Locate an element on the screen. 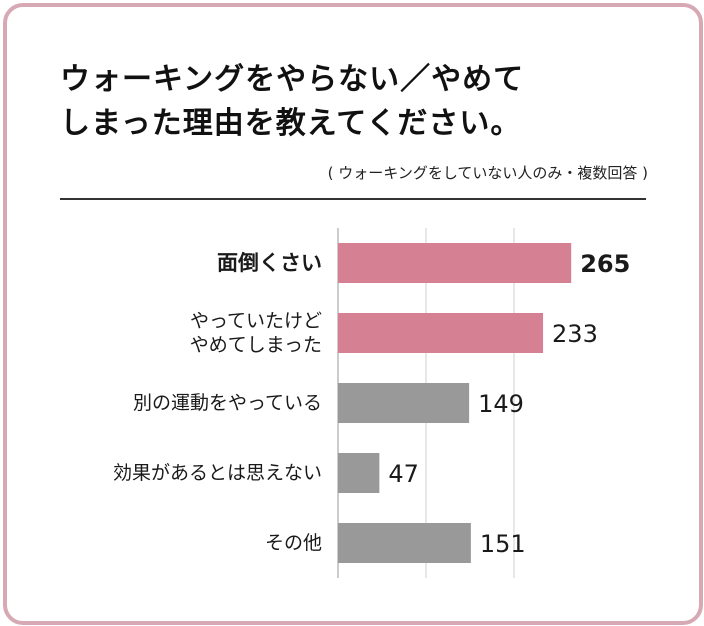 The height and width of the screenshot is (626, 704). category-label: その他 is located at coordinates (293, 543).